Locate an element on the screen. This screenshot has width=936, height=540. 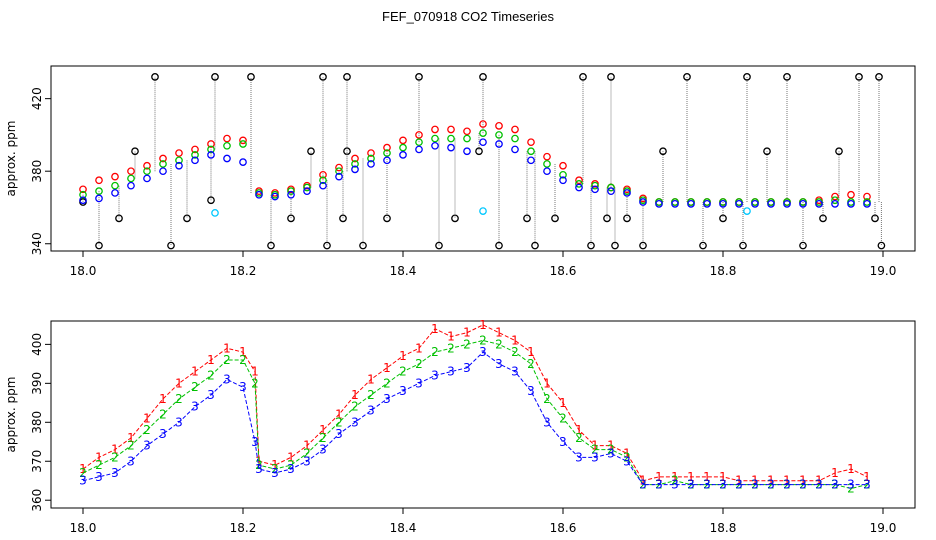
y-tick-label: 420 is located at coordinates (37, 98).